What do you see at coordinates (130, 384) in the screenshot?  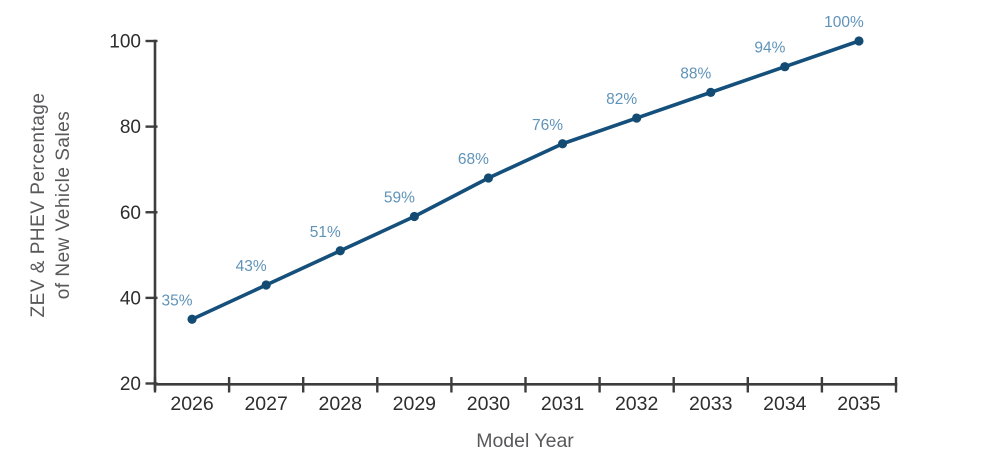 I see `y-tick-label: 20` at bounding box center [130, 384].